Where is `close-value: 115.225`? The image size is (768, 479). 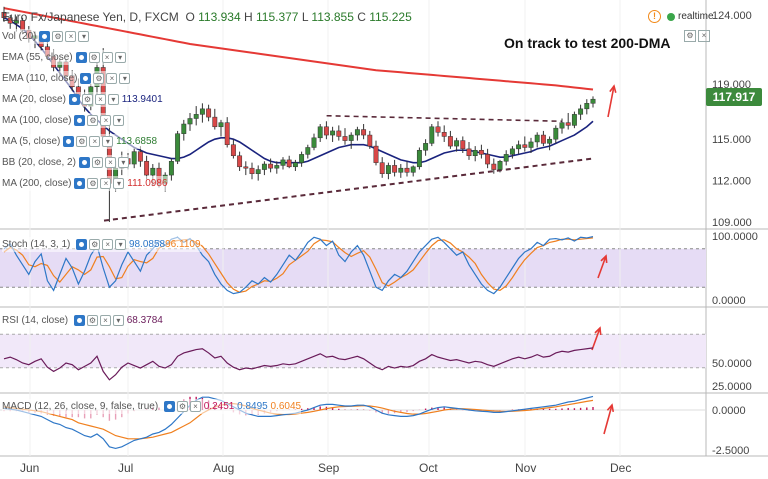
close-value: 115.225 is located at coordinates (390, 17).